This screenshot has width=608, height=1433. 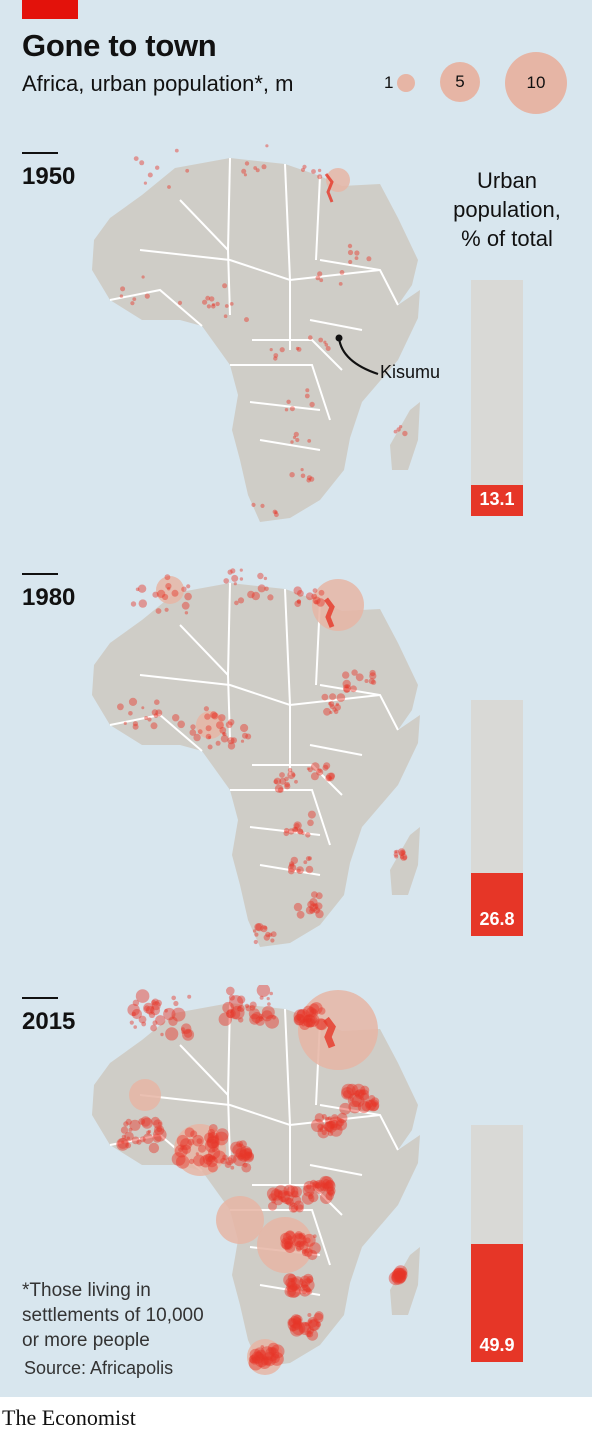 What do you see at coordinates (497, 919) in the screenshot?
I see `urban-share-value-1980: 26.8` at bounding box center [497, 919].